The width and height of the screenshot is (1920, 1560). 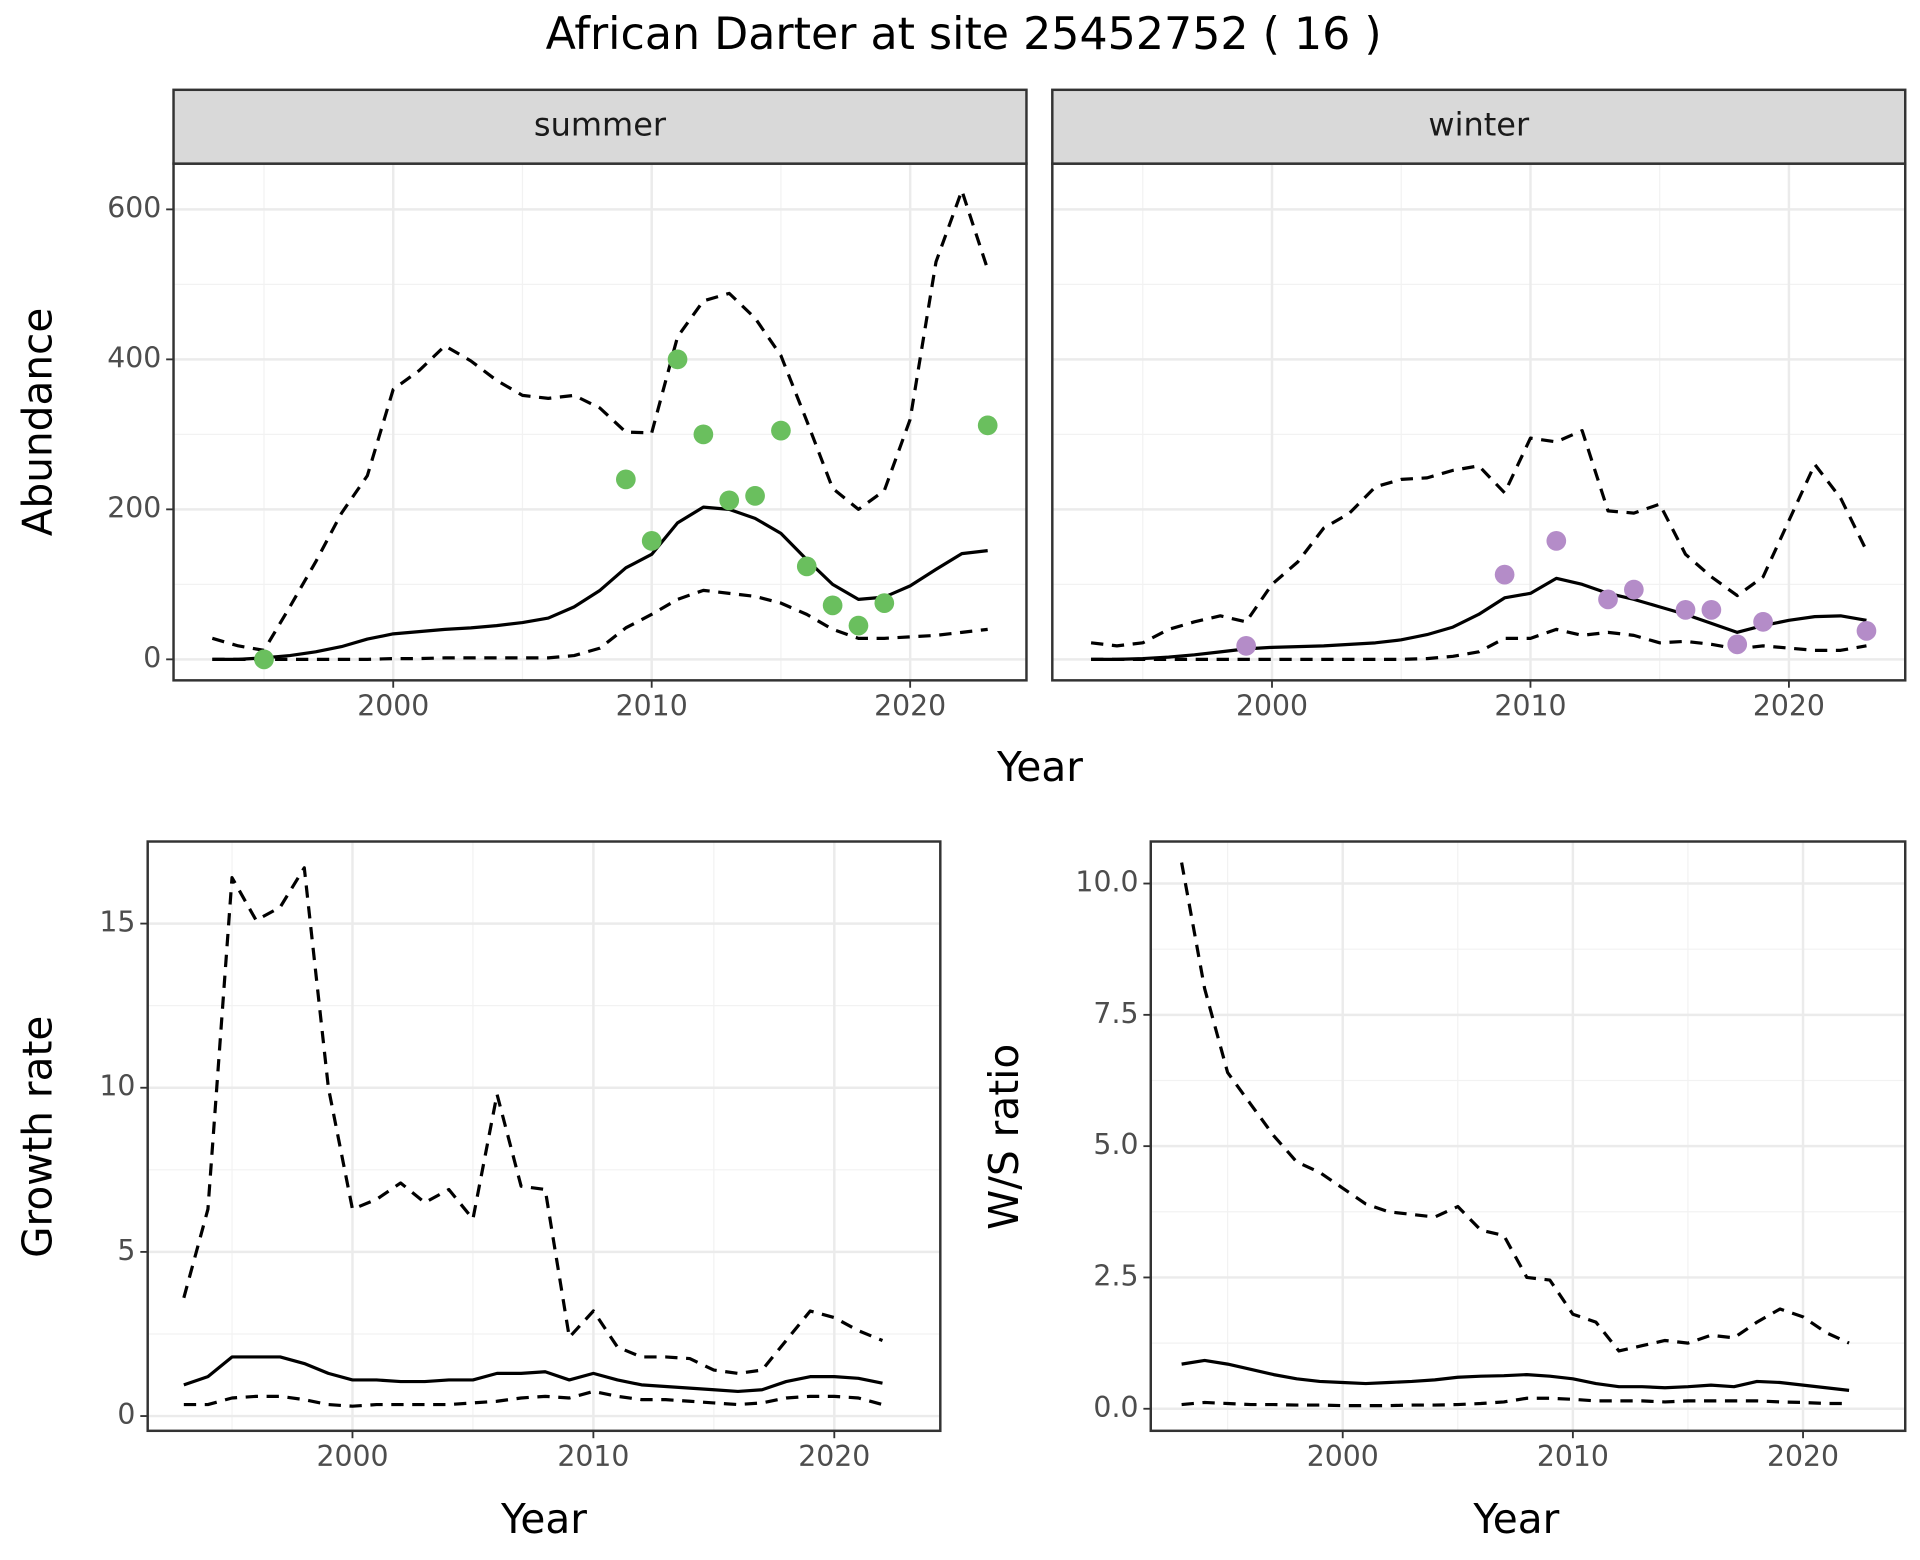 What do you see at coordinates (134, 207) in the screenshot?
I see `y-tick-label: 600` at bounding box center [134, 207].